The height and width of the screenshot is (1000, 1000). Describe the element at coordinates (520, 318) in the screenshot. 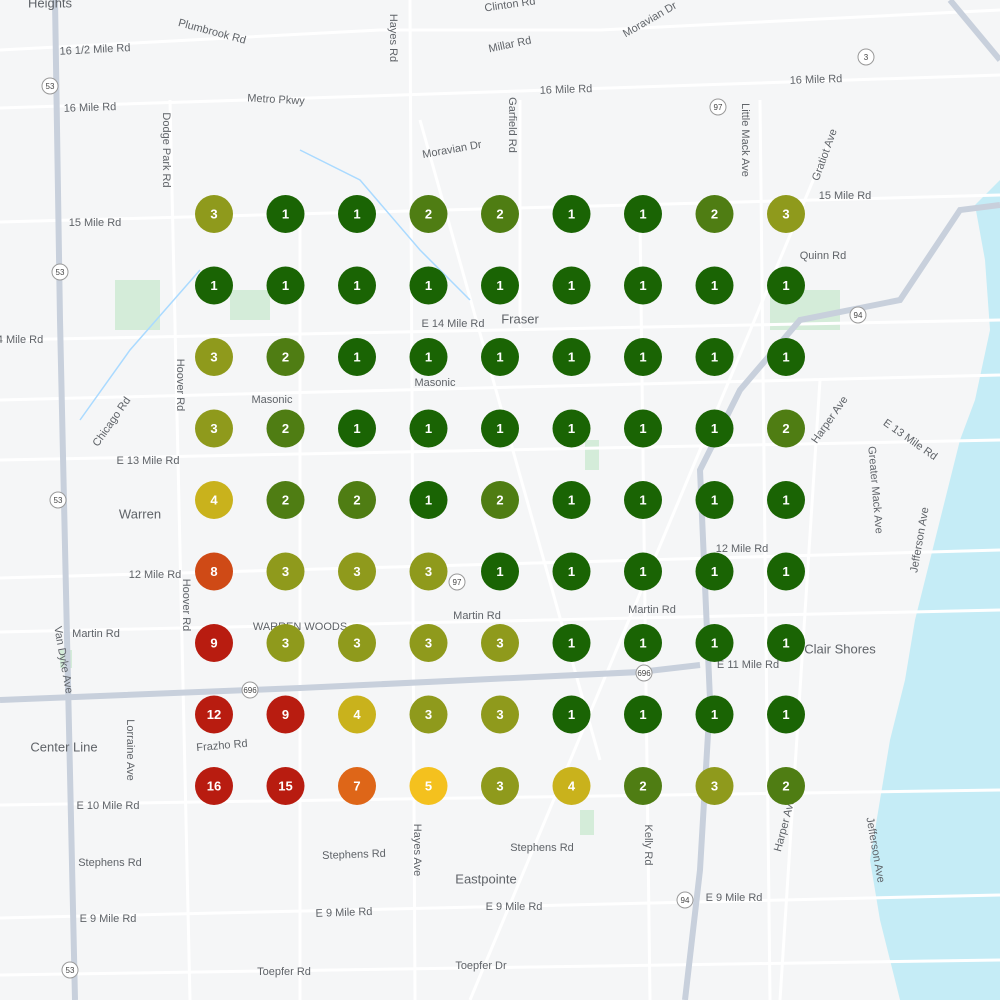

I see `map-label: Fraser` at that location.